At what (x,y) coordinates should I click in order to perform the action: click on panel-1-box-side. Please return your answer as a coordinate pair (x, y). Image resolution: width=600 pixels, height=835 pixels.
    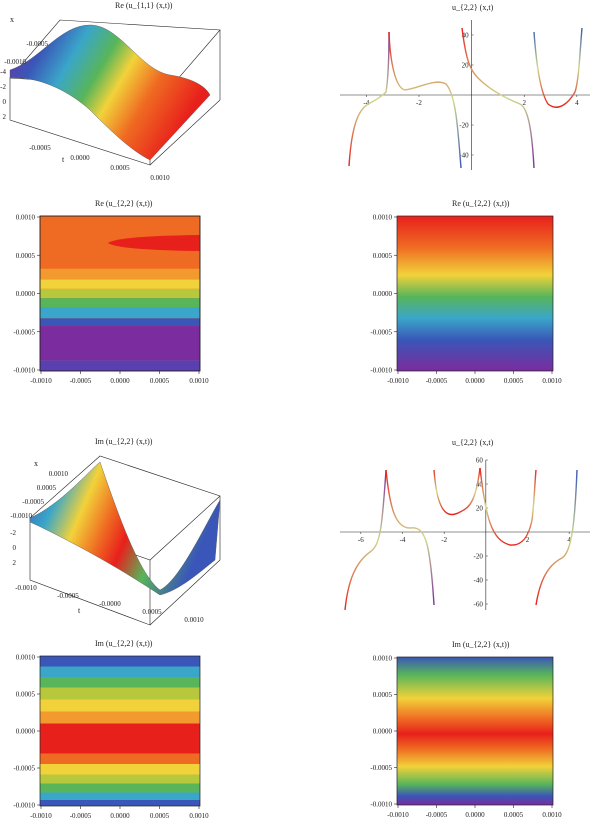
    Looking at the image, I should click on (185, 98).